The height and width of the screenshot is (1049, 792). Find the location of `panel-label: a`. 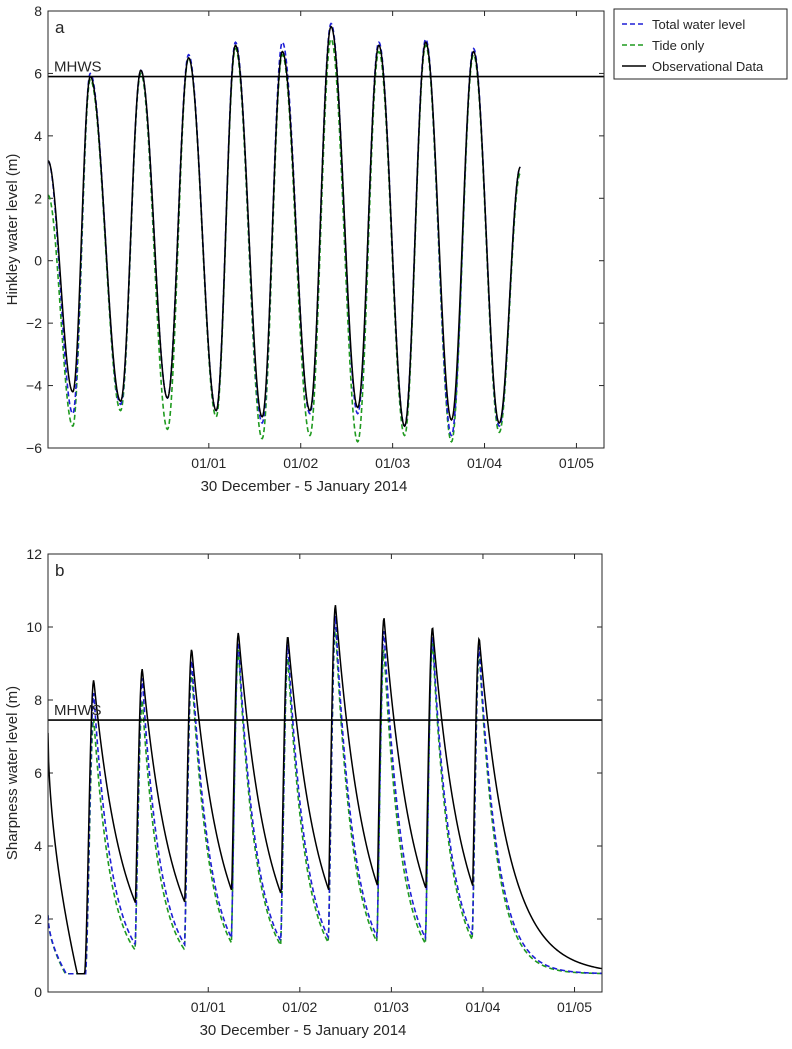

panel-label: a is located at coordinates (60, 27).